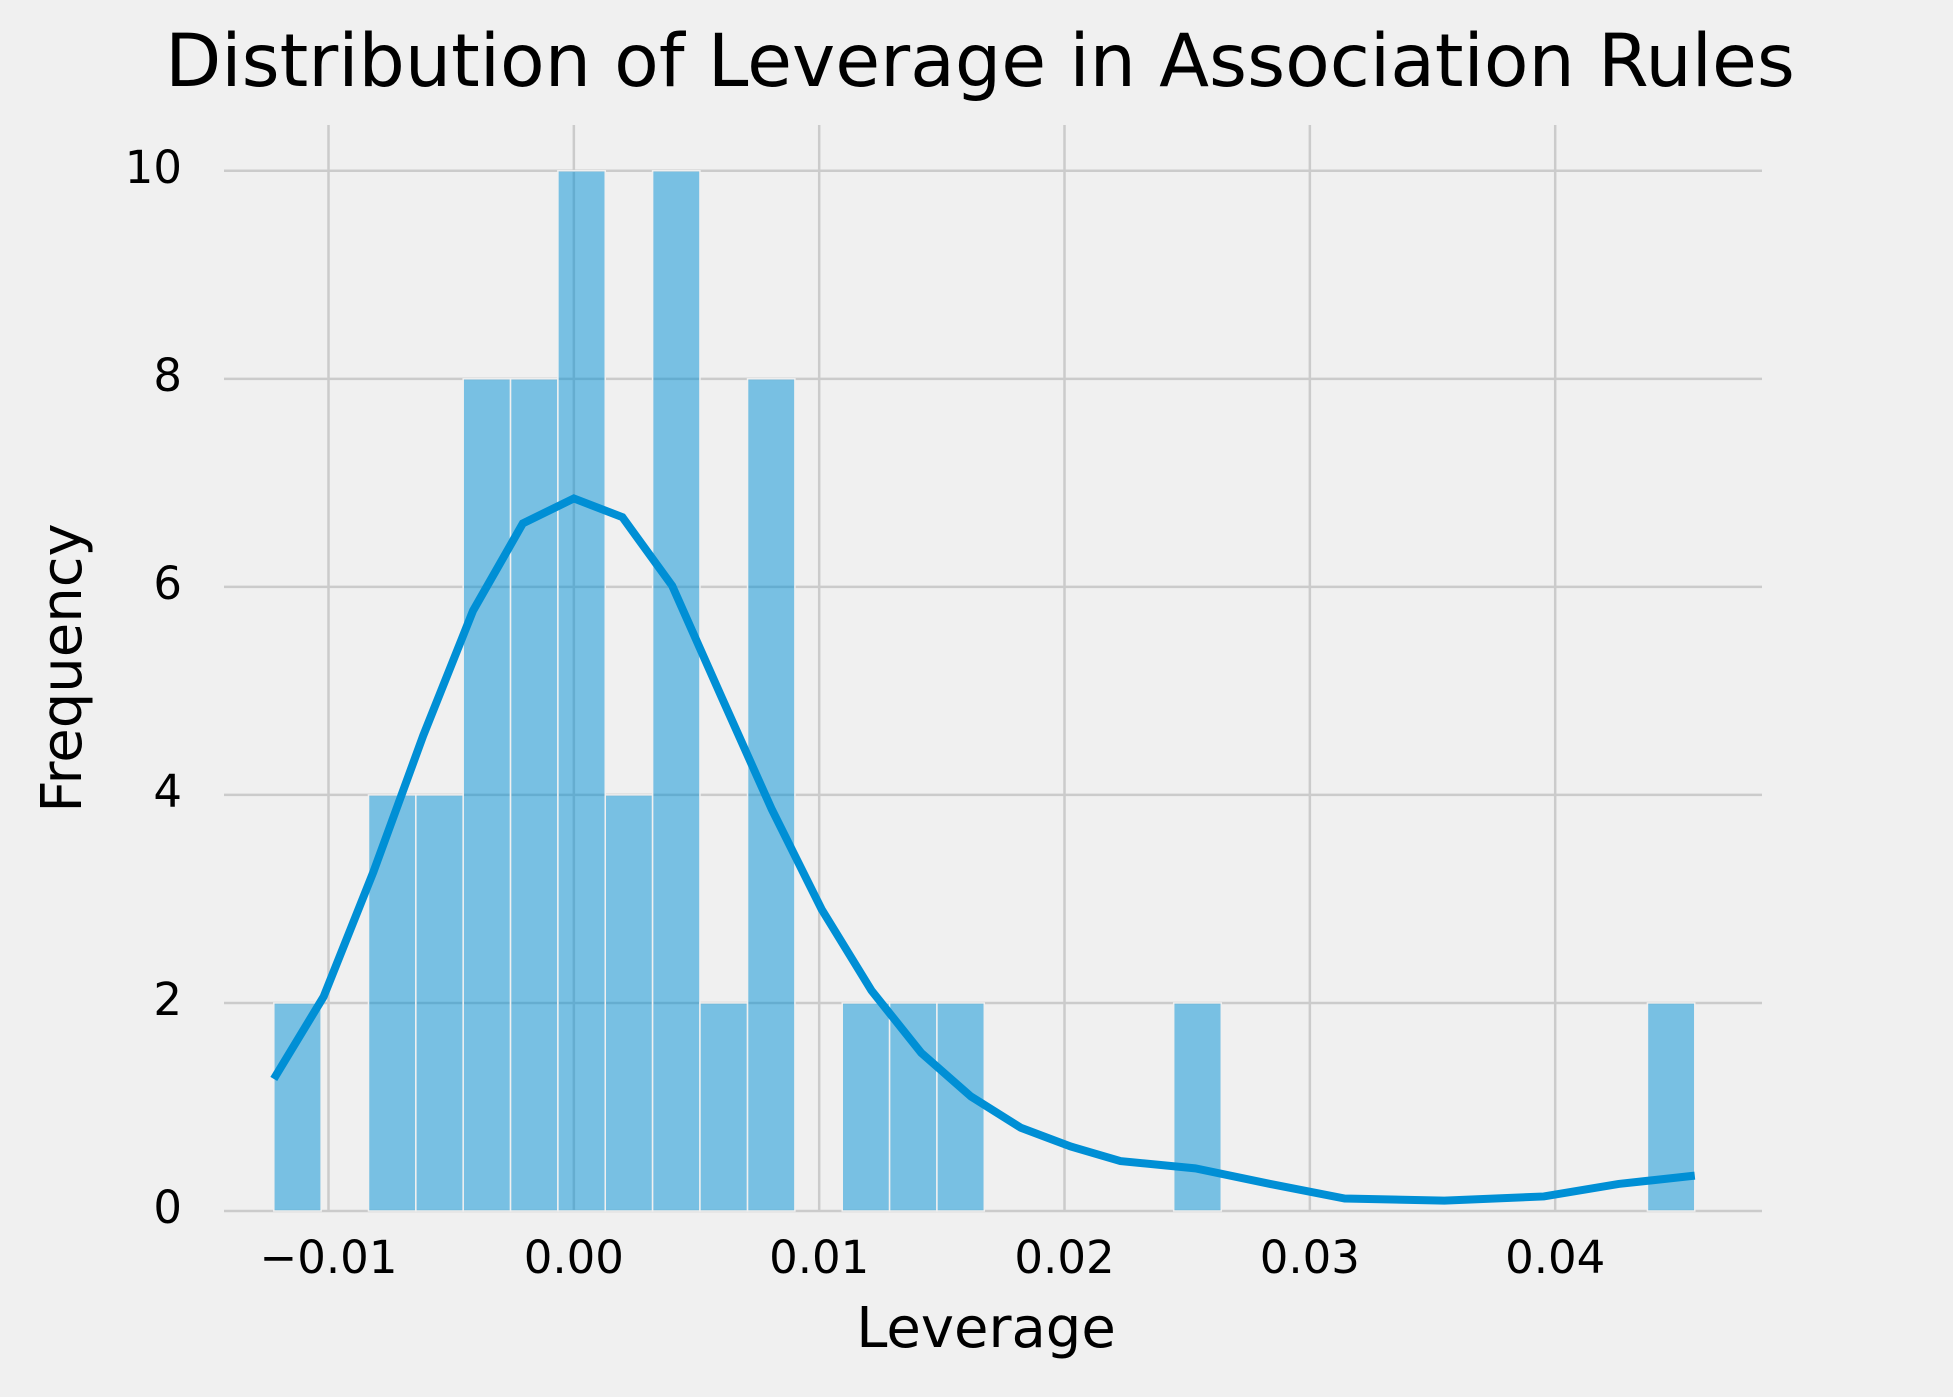 The height and width of the screenshot is (1397, 1953). Describe the element at coordinates (986, 1328) in the screenshot. I see `x-axis-label: Leverage` at that location.